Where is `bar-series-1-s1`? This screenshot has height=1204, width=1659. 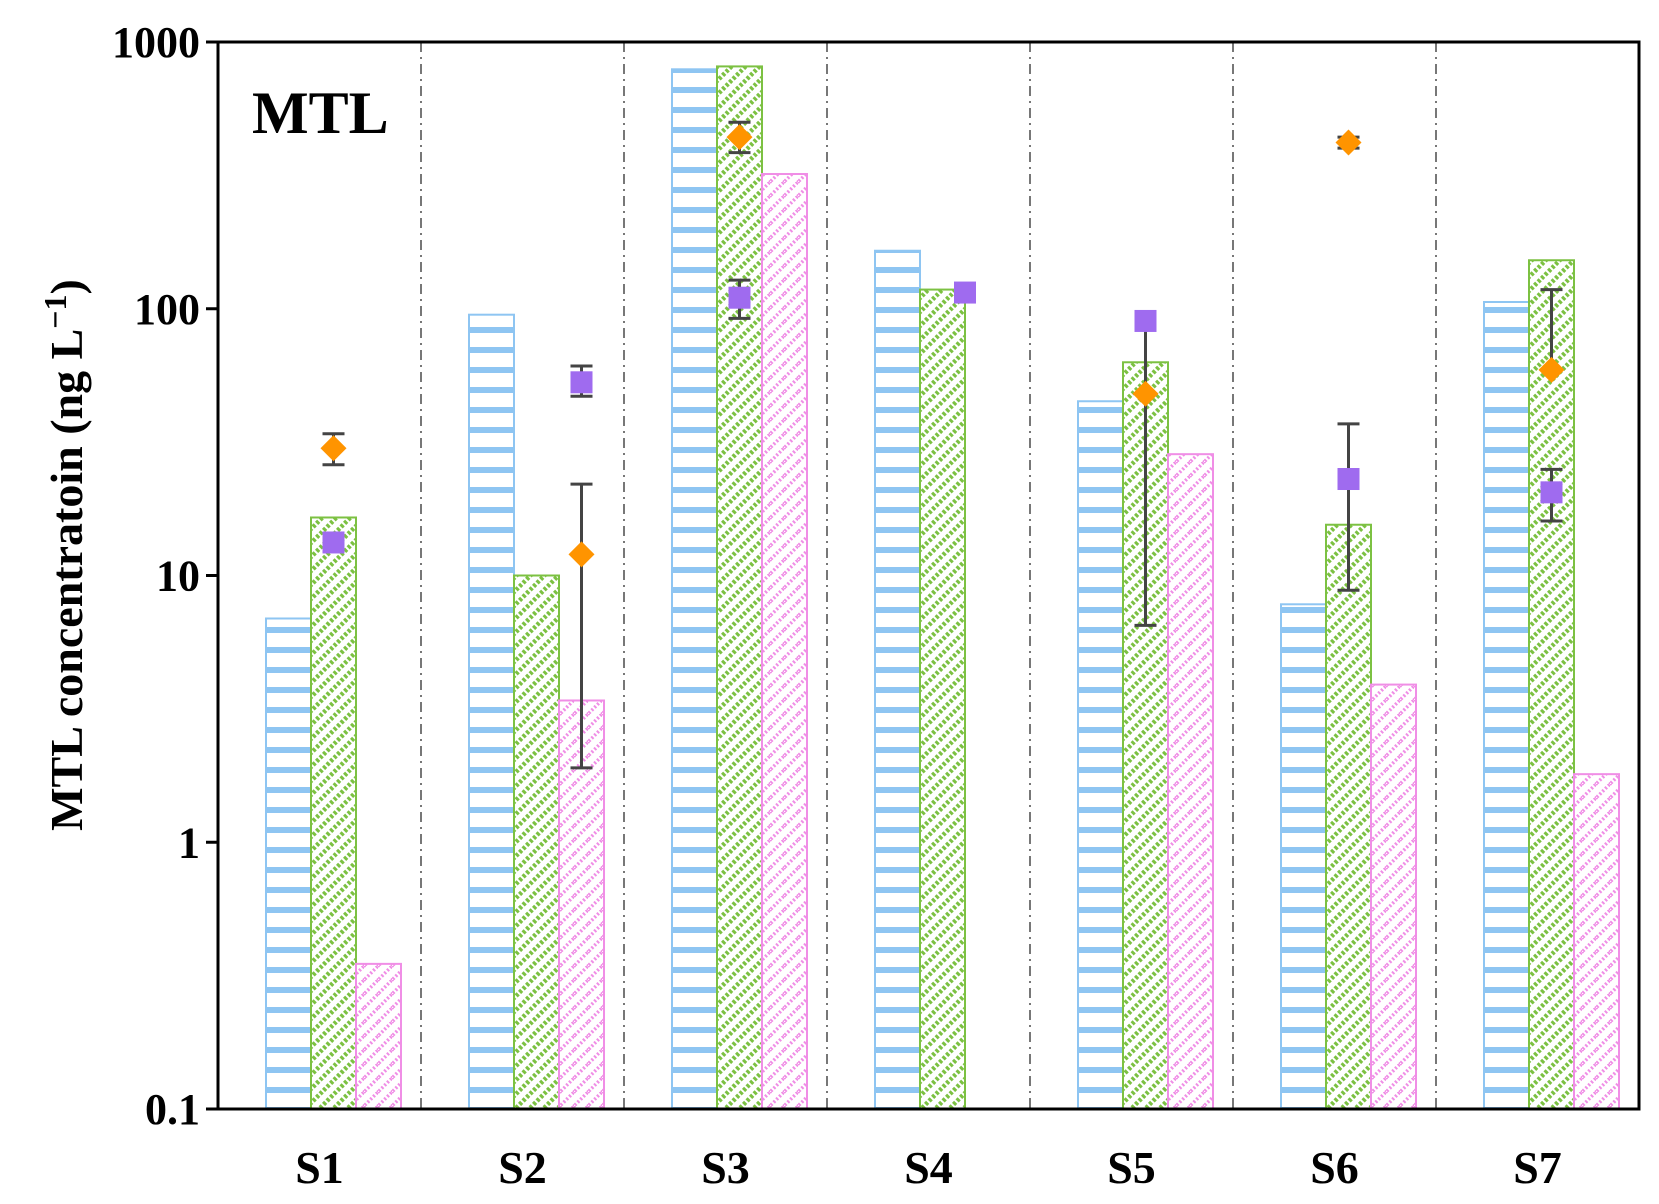 bar-series-1-s1 is located at coordinates (288, 863).